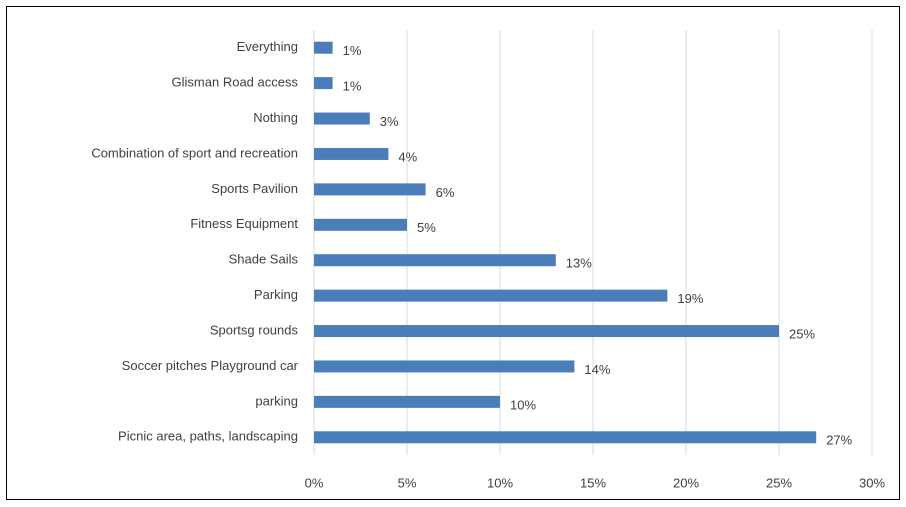 The image size is (906, 507). What do you see at coordinates (194, 152) in the screenshot?
I see `y-tick-label: Combination of sport and recreation` at bounding box center [194, 152].